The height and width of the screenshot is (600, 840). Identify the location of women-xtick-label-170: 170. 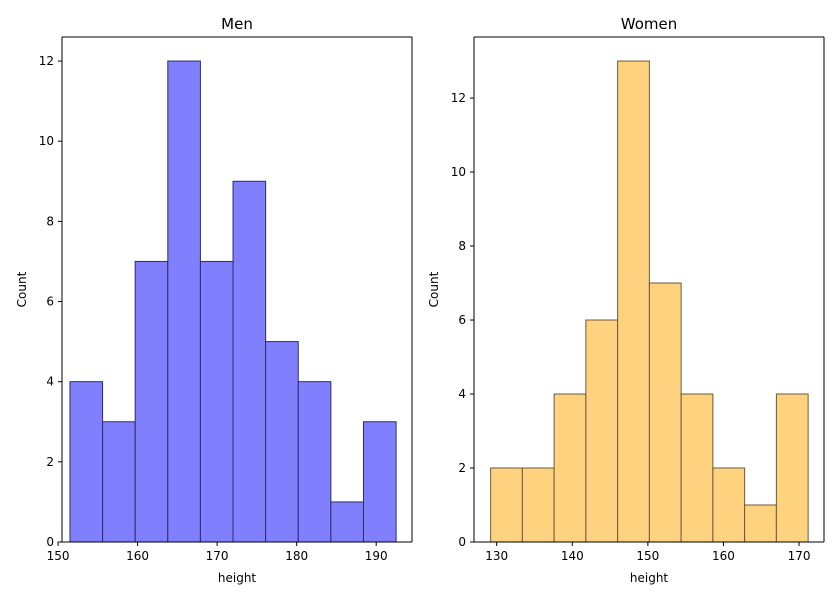
(799, 556).